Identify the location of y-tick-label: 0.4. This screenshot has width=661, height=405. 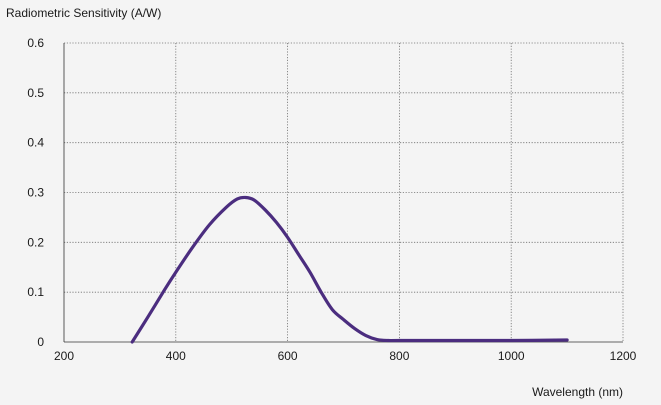
(35, 143).